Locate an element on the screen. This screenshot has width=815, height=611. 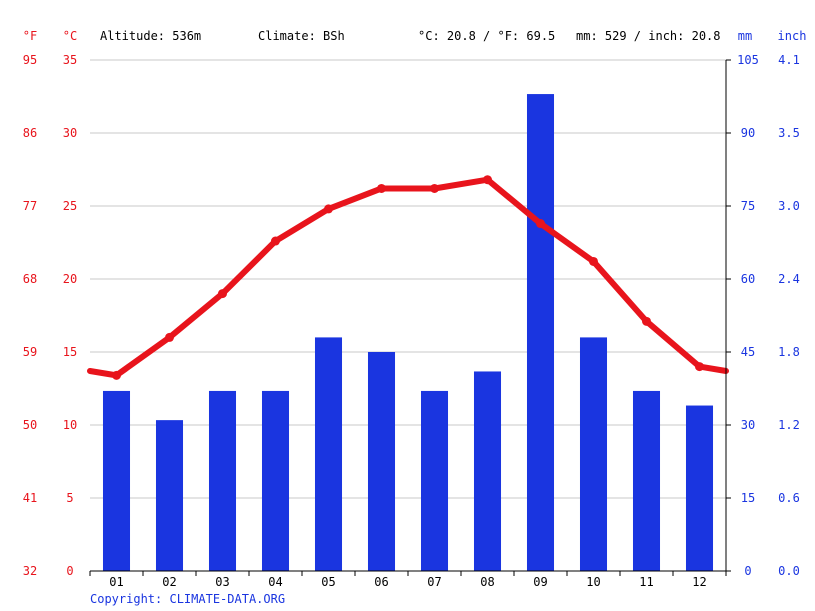
month-label-03: 03 is located at coordinates (222, 582).